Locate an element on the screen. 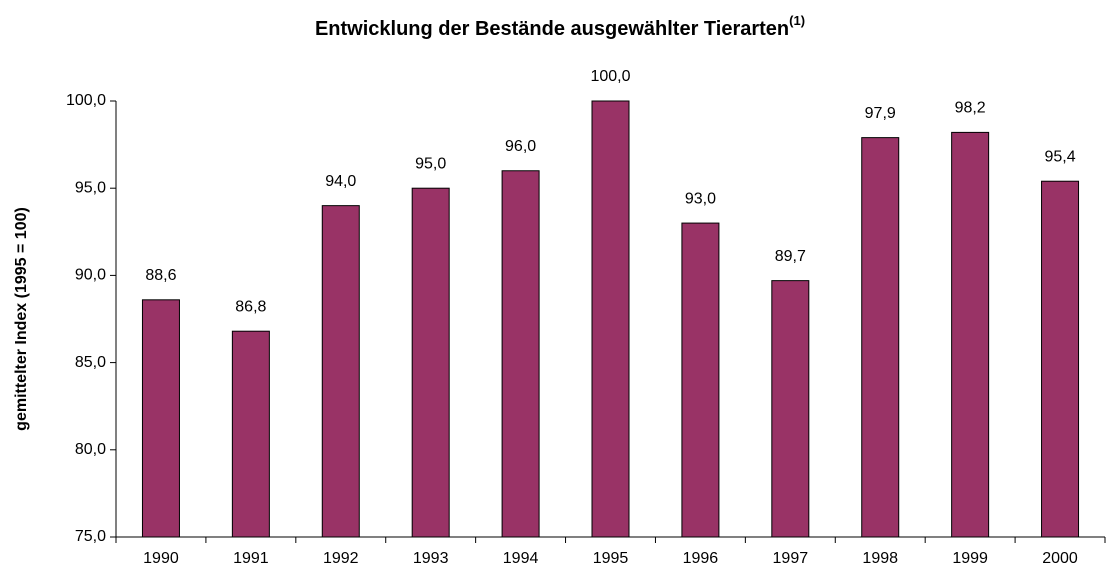 This screenshot has width=1109, height=583. x-tick-label: 1993 is located at coordinates (431, 558).